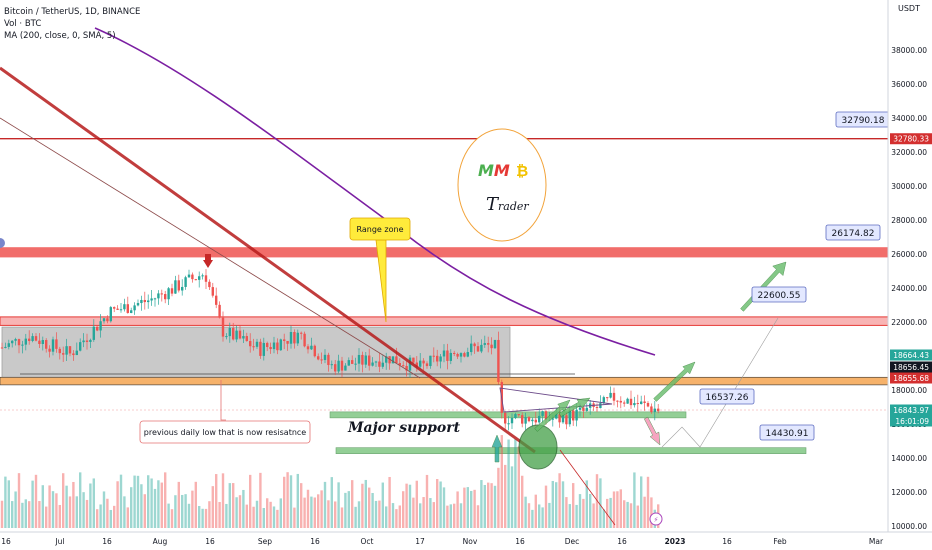  Describe the element at coordinates (853, 234) in the screenshot. I see `annotation-text: 26174.82` at that location.